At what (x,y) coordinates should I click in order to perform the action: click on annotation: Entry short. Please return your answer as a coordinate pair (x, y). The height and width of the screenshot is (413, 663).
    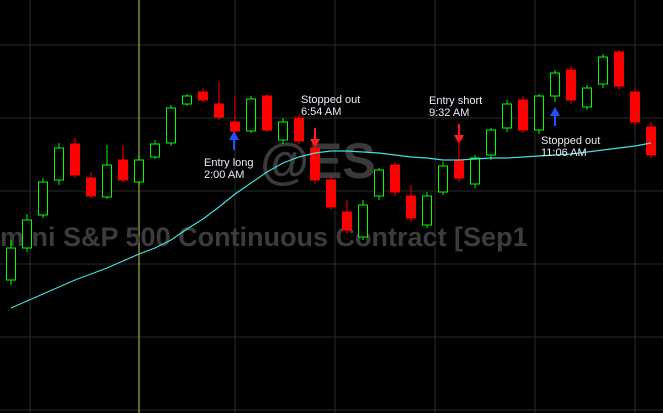
    Looking at the image, I should click on (455, 101).